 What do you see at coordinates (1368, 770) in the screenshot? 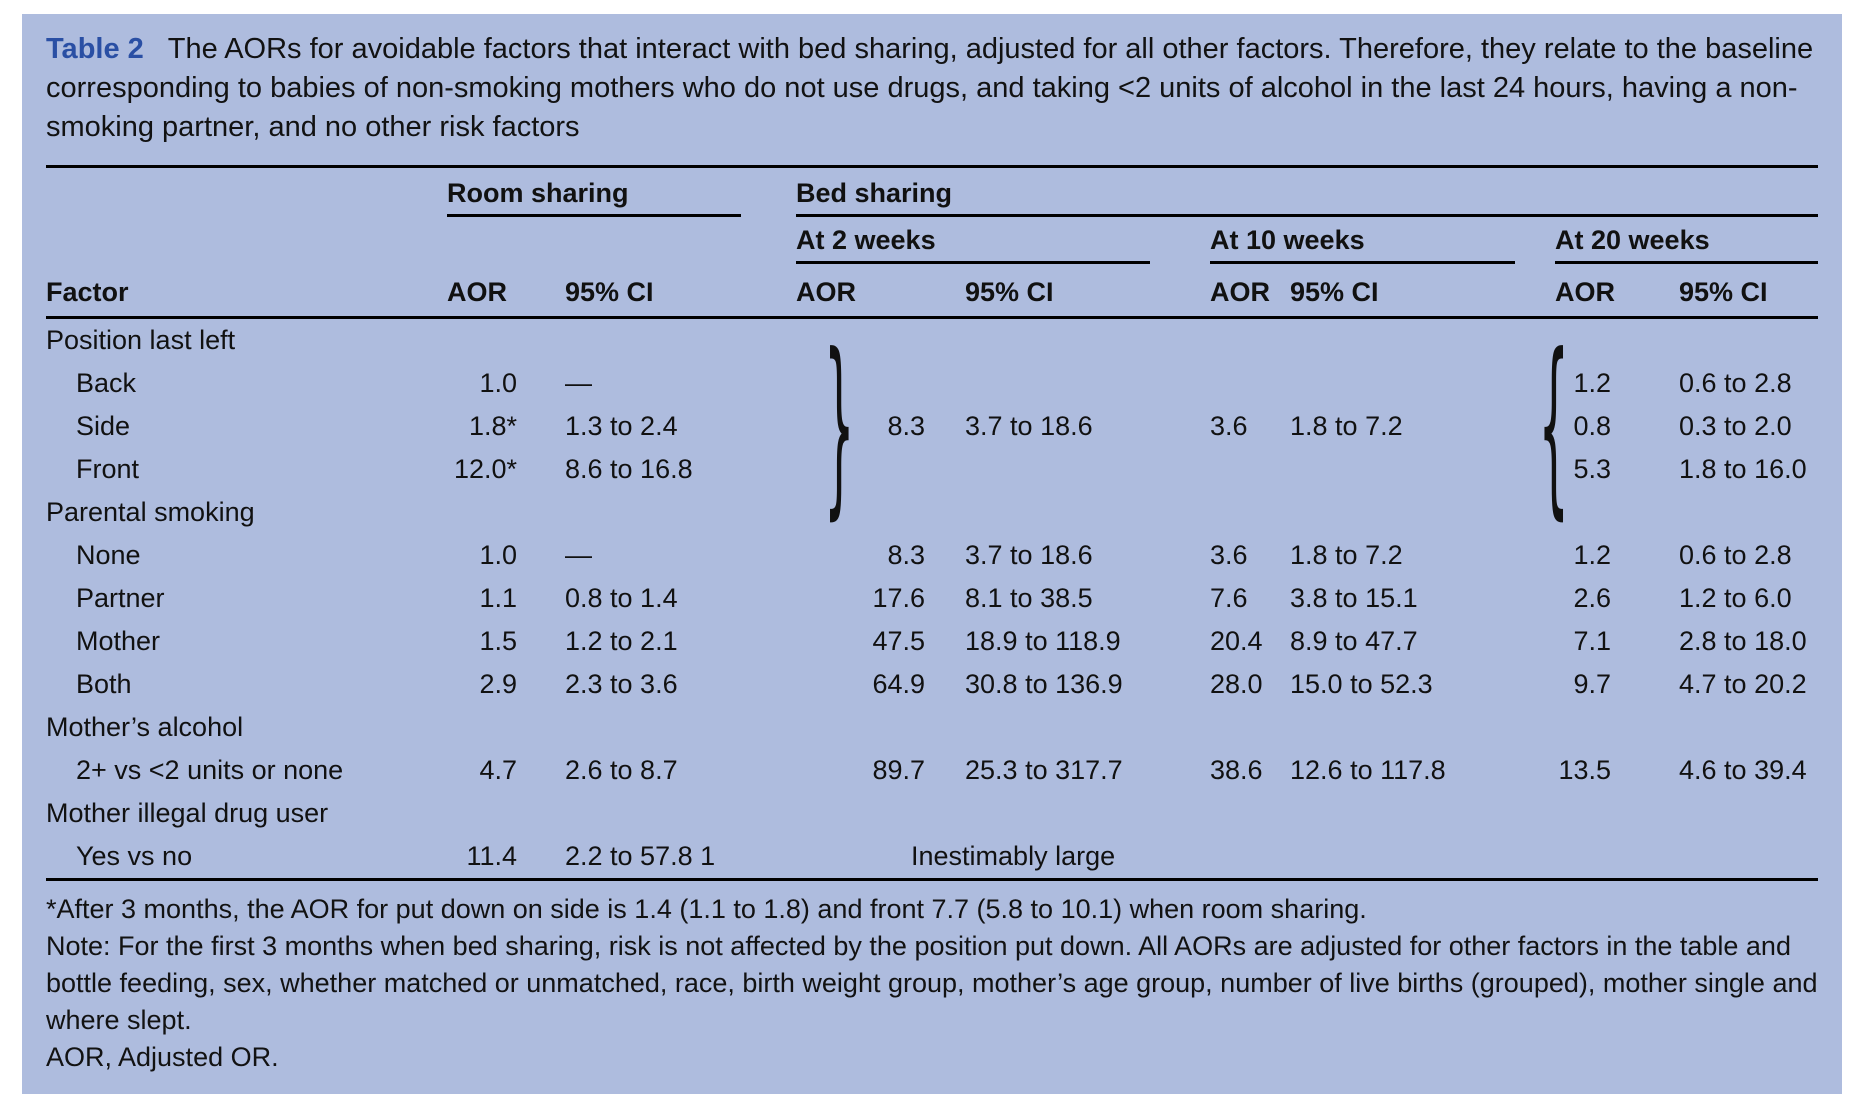
I see `bed10-ci-value: 12.6 to 117.8` at bounding box center [1368, 770].